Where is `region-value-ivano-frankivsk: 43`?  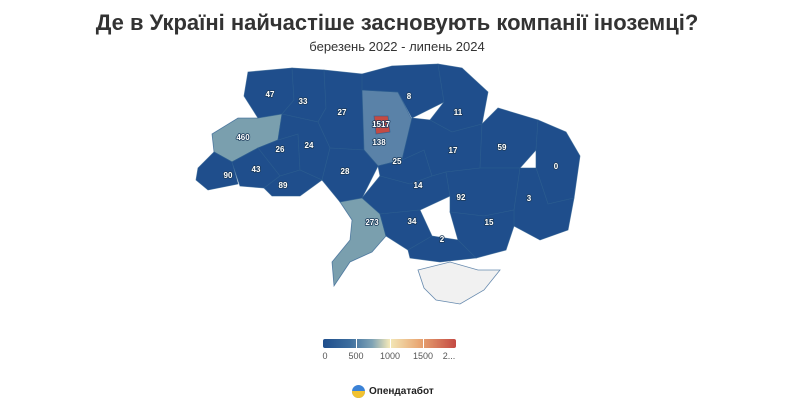
region-value-ivano-frankivsk: 43 is located at coordinates (256, 169).